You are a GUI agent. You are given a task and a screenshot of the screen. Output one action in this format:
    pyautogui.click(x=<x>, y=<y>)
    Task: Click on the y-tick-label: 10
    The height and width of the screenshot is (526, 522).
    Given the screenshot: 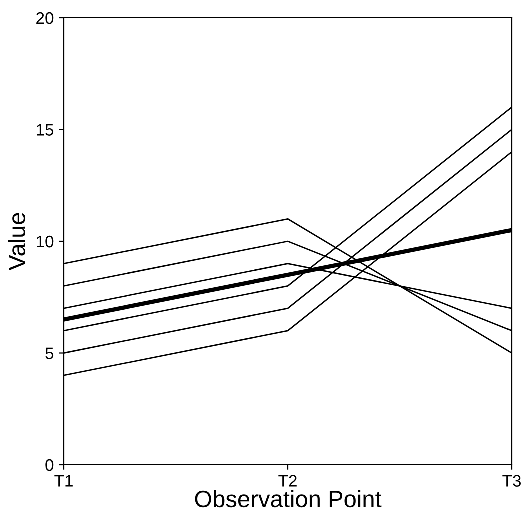 What is the action you would take?
    pyautogui.click(x=45, y=242)
    